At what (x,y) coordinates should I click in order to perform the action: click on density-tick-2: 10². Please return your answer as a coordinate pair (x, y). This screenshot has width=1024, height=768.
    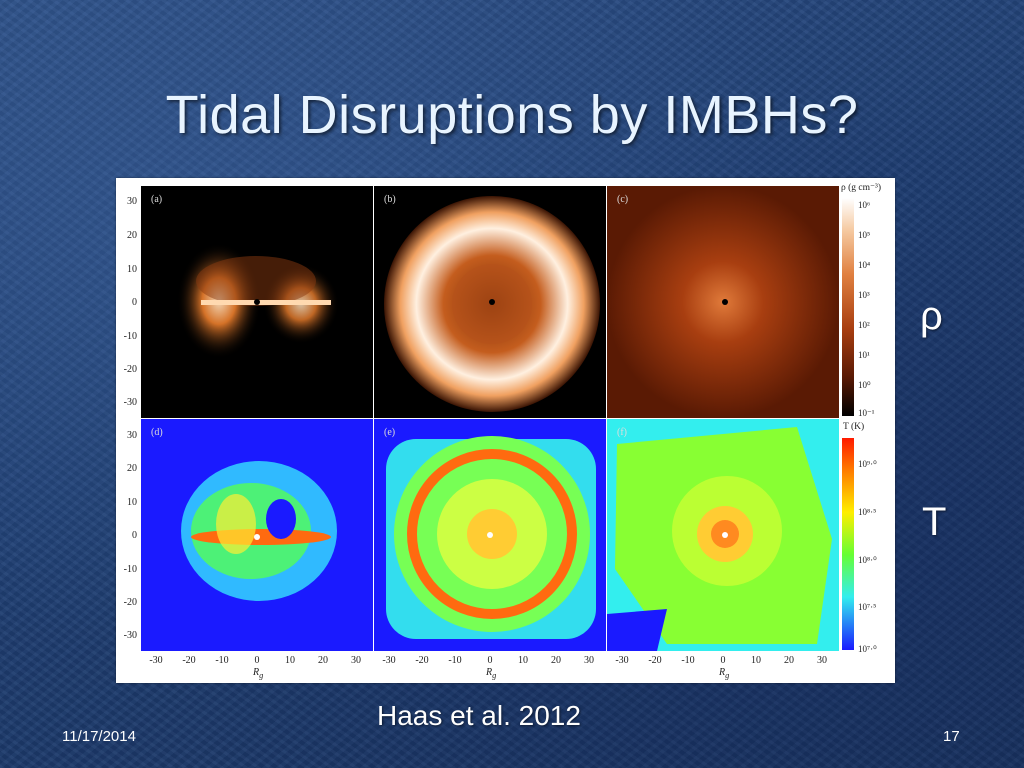
    Looking at the image, I should click on (864, 325).